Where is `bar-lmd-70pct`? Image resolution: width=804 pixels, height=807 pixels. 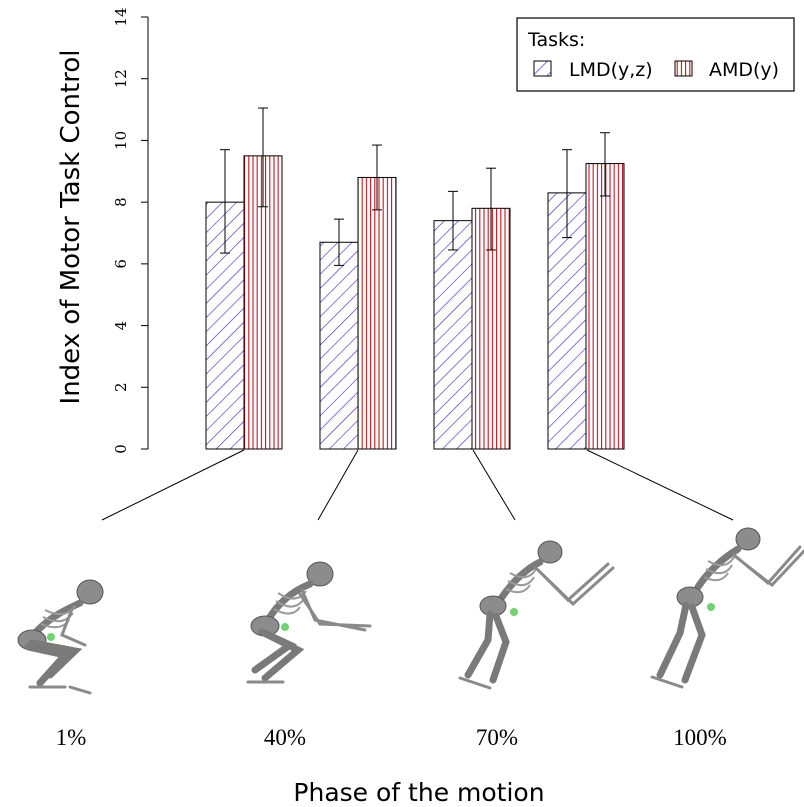 bar-lmd-70pct is located at coordinates (453, 335).